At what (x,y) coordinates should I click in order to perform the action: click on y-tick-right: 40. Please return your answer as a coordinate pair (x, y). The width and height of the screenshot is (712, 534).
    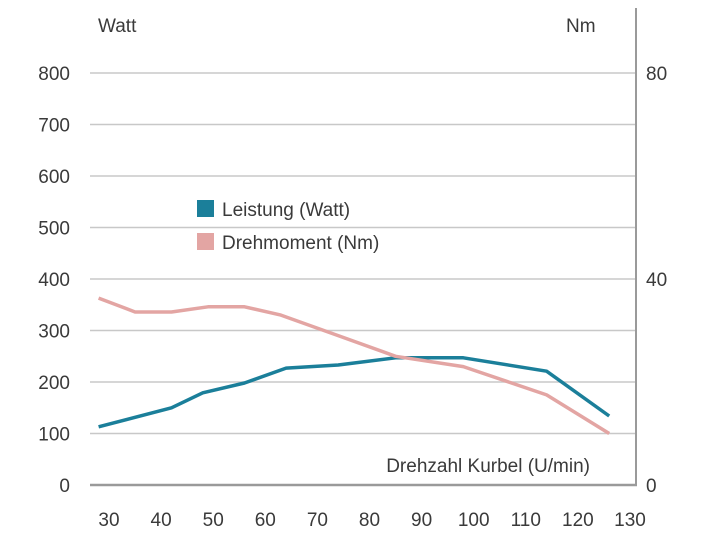
    Looking at the image, I should click on (656, 280).